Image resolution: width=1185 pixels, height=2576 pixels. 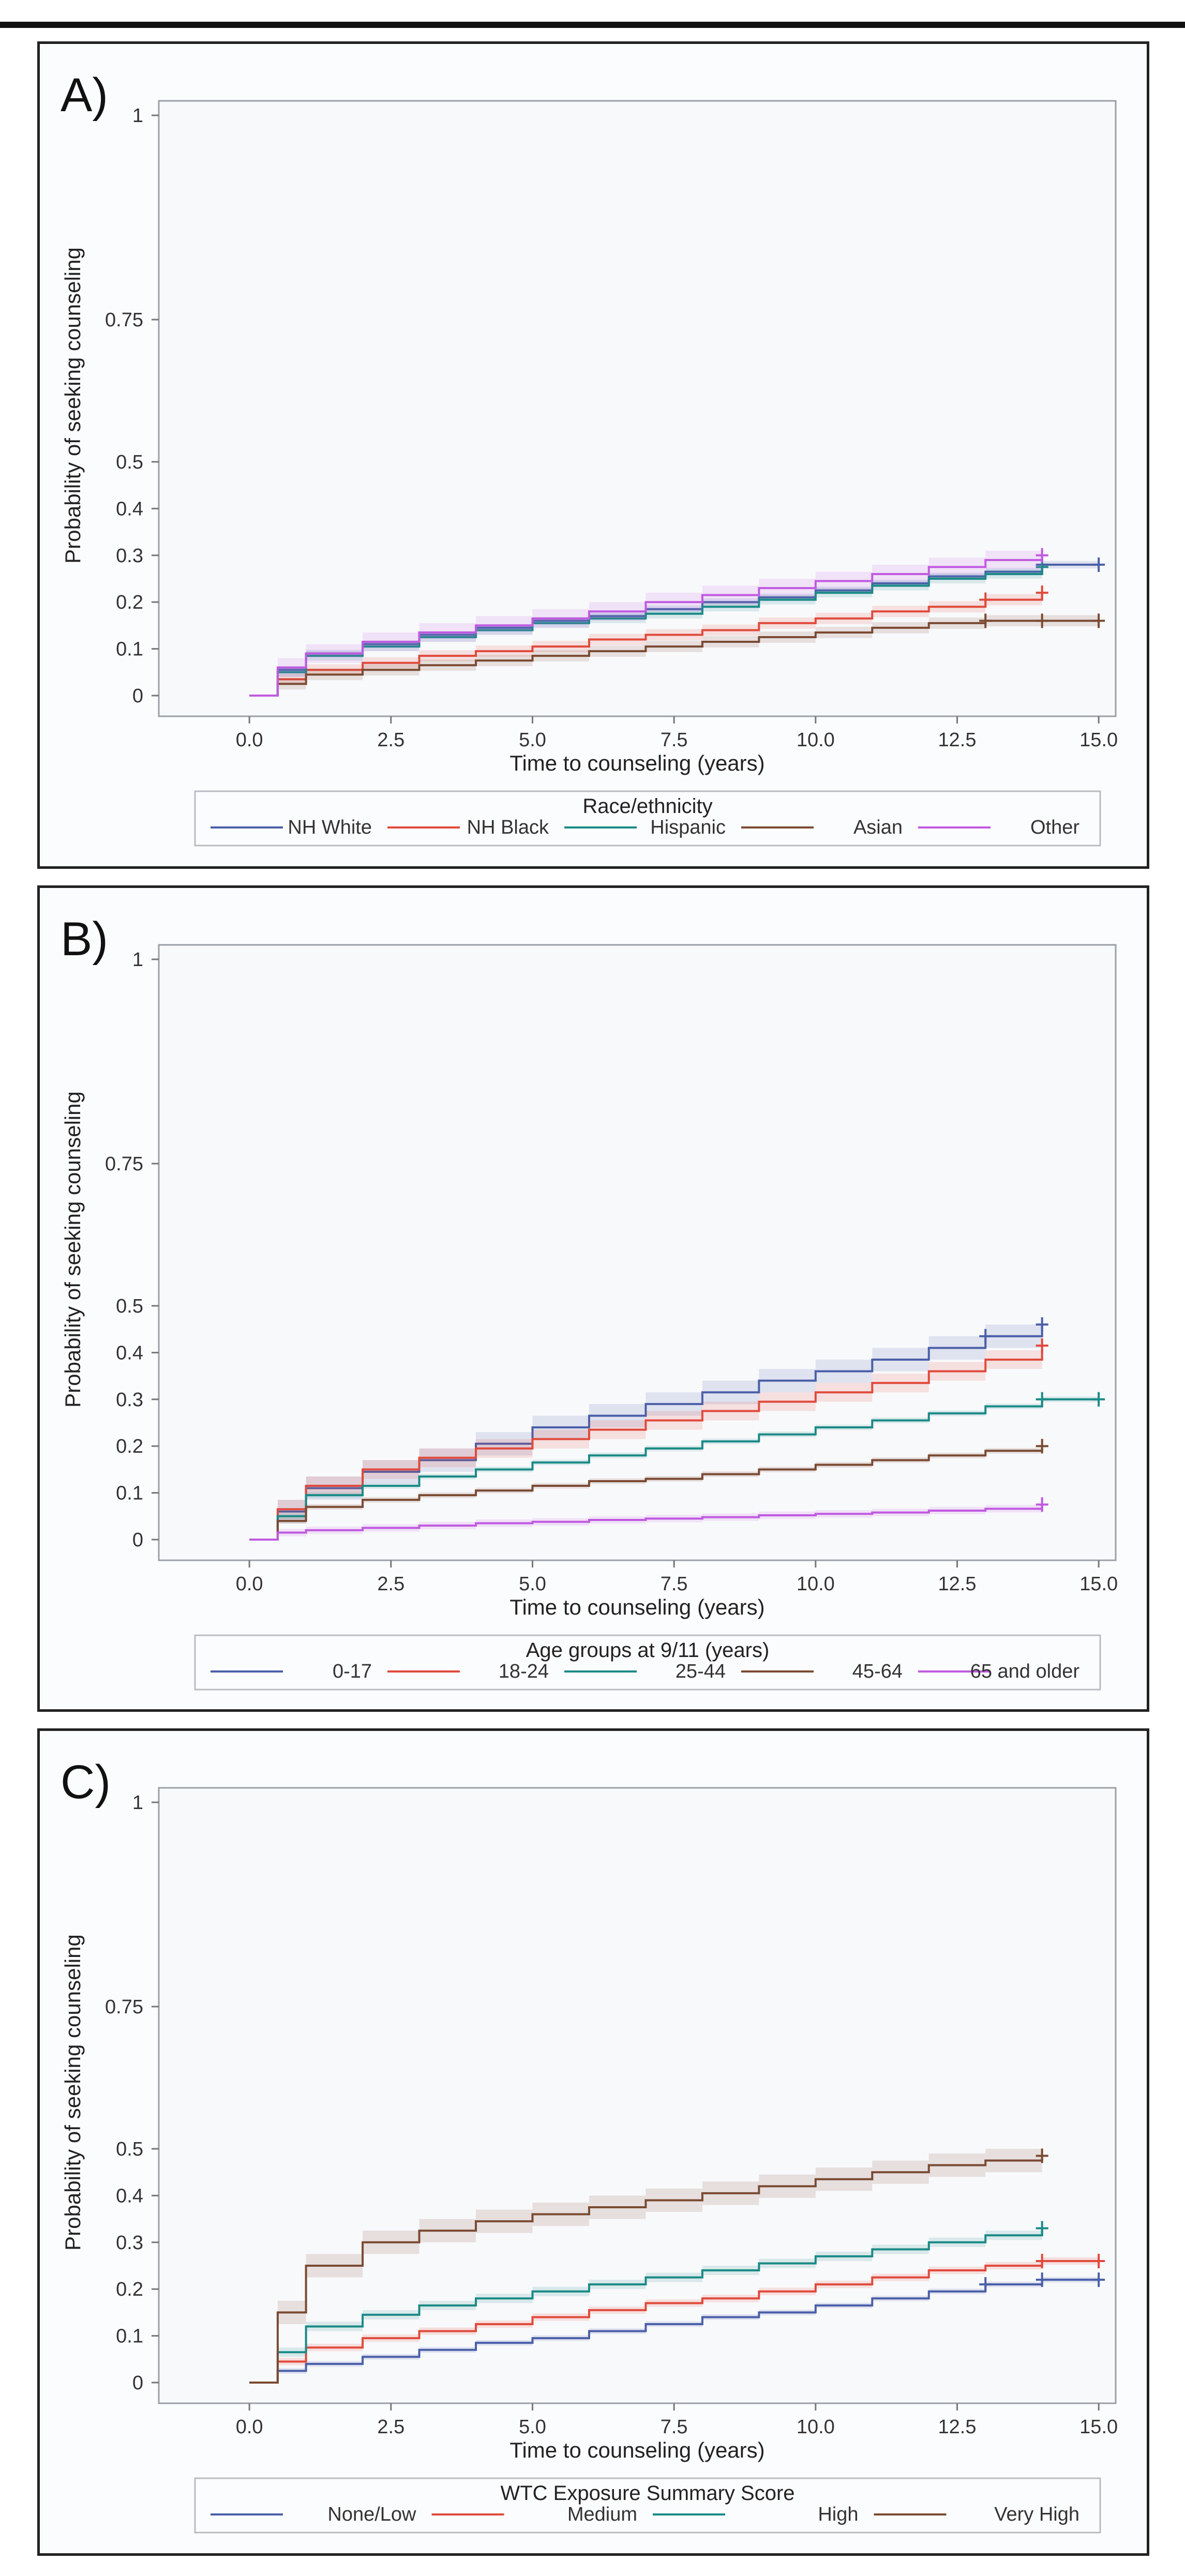 I want to click on legend-entry: 18-24, so click(x=524, y=1671).